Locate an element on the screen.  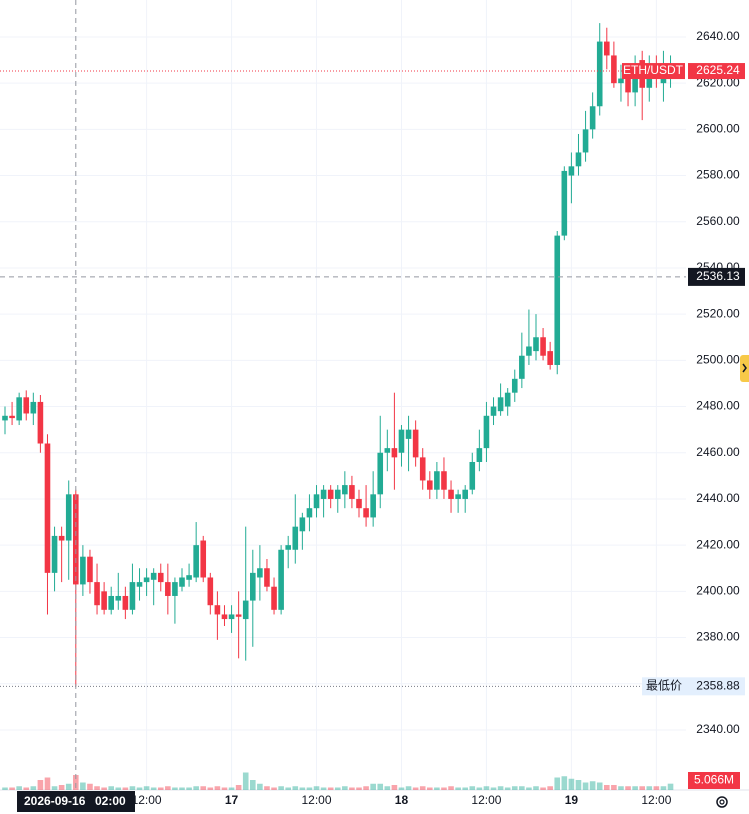
y-tick-label: 2440.00 is located at coordinates (718, 498).